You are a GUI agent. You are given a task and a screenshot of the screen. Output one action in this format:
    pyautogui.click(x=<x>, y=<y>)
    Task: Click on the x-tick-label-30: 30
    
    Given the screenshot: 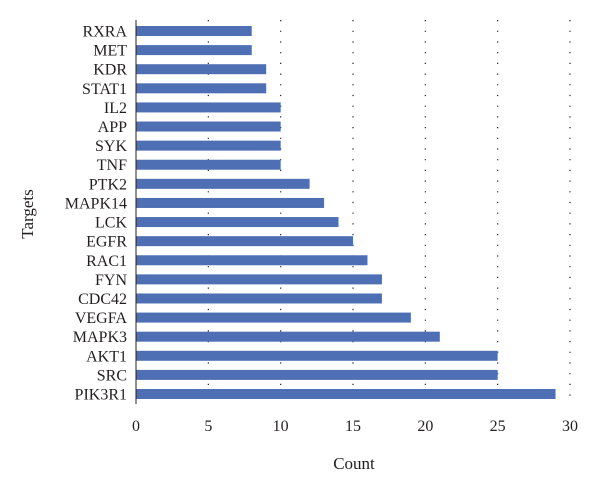 What is the action you would take?
    pyautogui.click(x=570, y=426)
    